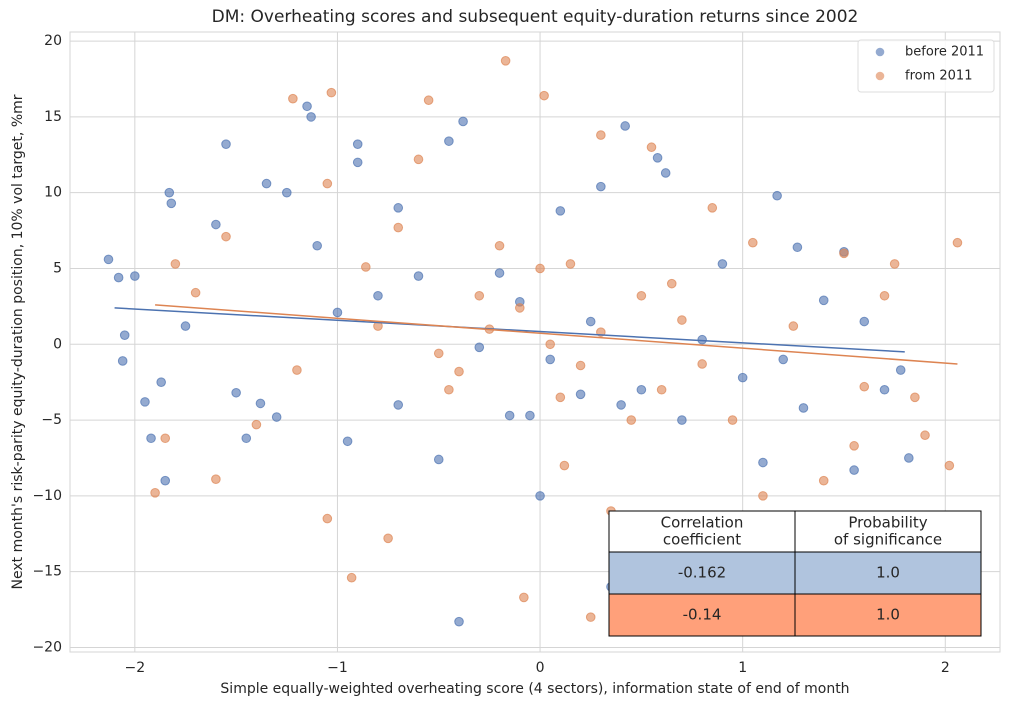 This screenshot has height=706, width=1009. What do you see at coordinates (57, 268) in the screenshot?
I see `y-tick-label: 5` at bounding box center [57, 268].